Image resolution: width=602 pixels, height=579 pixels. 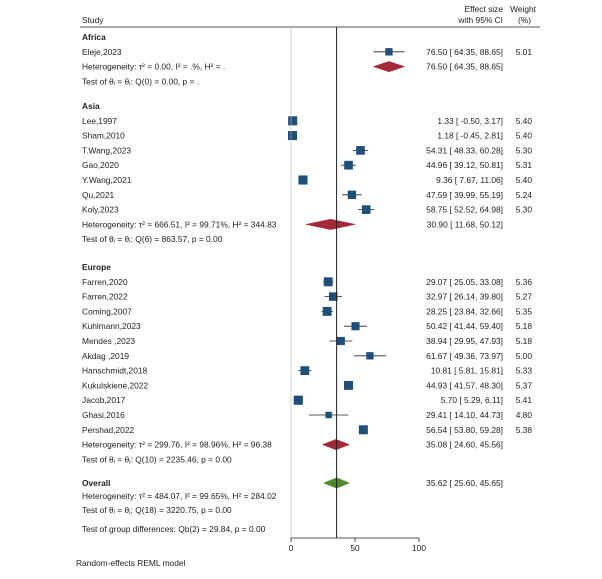 I want to click on study-label: Farren,2020, so click(x=105, y=282).